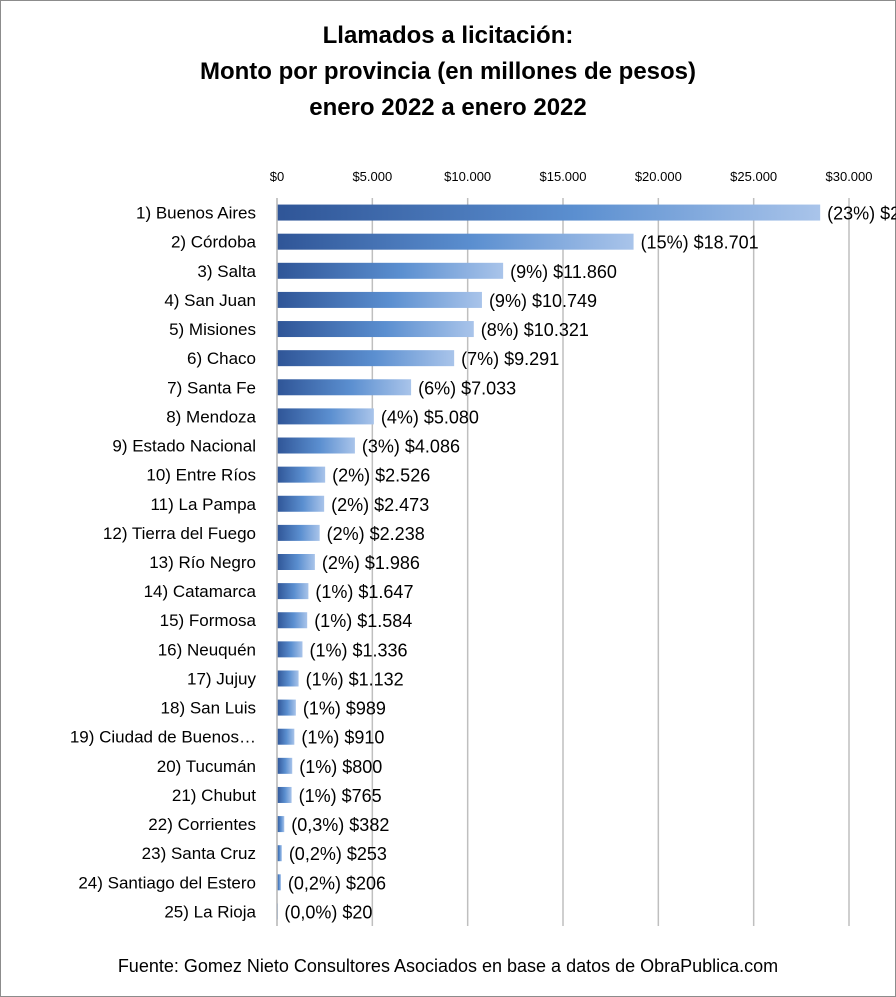  Describe the element at coordinates (214, 242) in the screenshot. I see `category-label: 2) Córdoba` at that location.